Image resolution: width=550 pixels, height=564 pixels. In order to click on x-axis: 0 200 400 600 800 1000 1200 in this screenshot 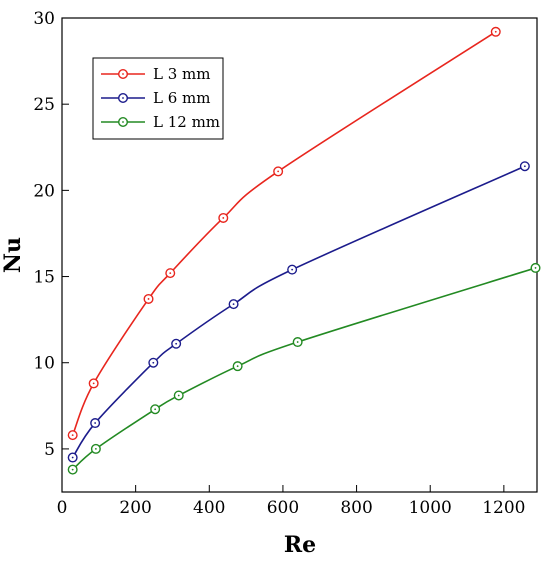, I will do `click(291, 501)`.